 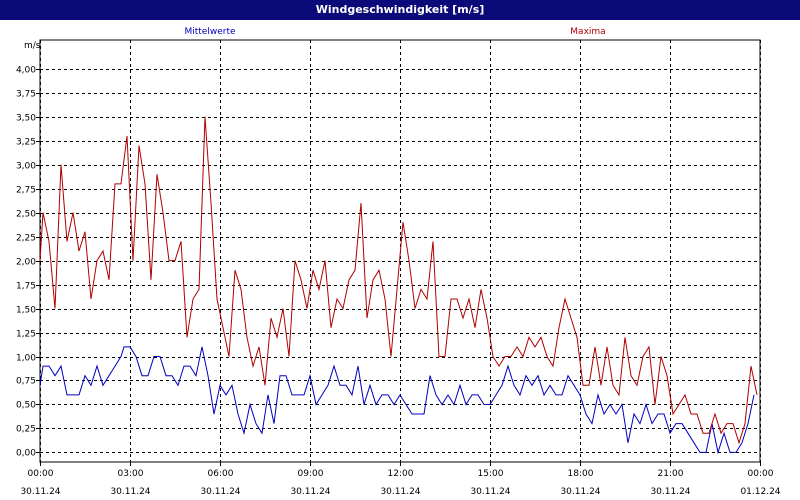 I want to click on y-tick-label: 3,25, so click(x=26, y=143).